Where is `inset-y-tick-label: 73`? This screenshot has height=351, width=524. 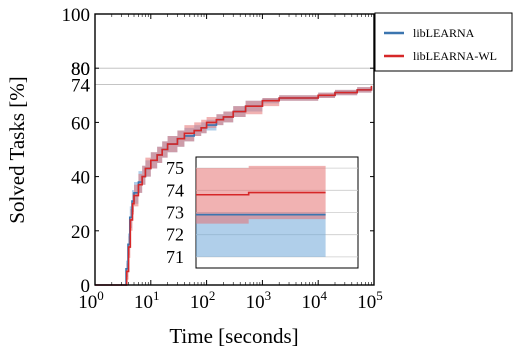
inset-y-tick-label: 73 is located at coordinates (175, 213).